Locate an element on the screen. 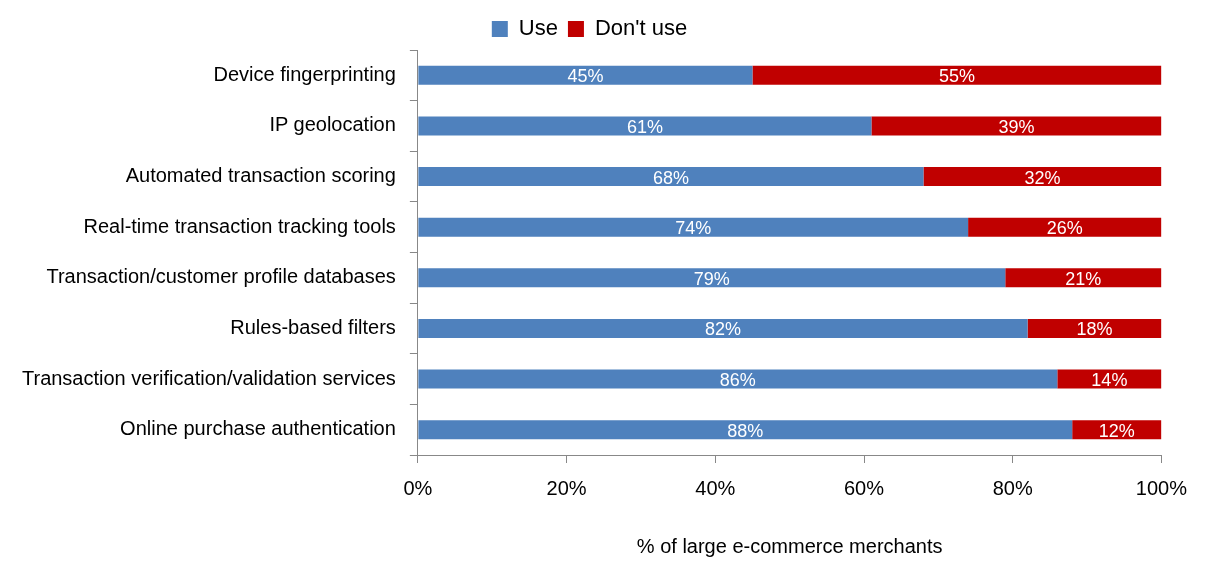 This screenshot has width=1209, height=571. data-label: 55% is located at coordinates (956, 76).